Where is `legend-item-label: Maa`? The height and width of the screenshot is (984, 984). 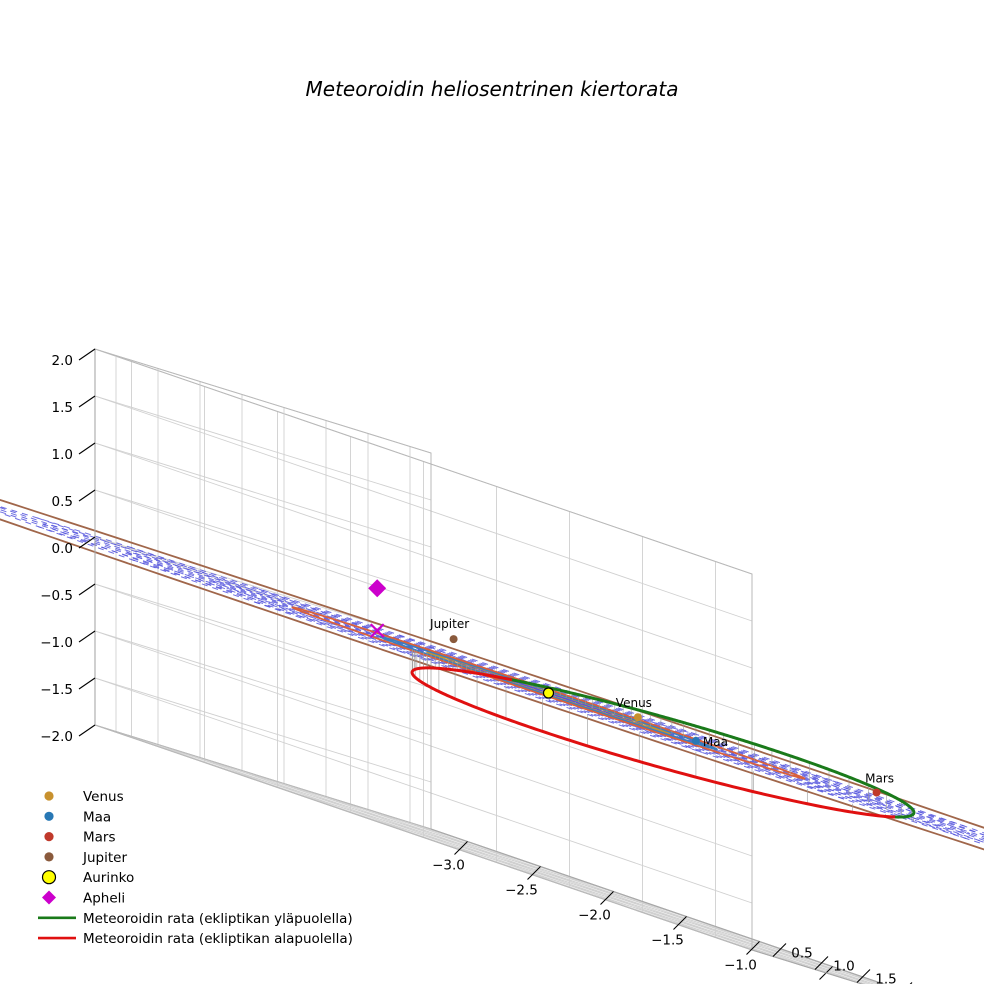 legend-item-label: Maa is located at coordinates (97, 817).